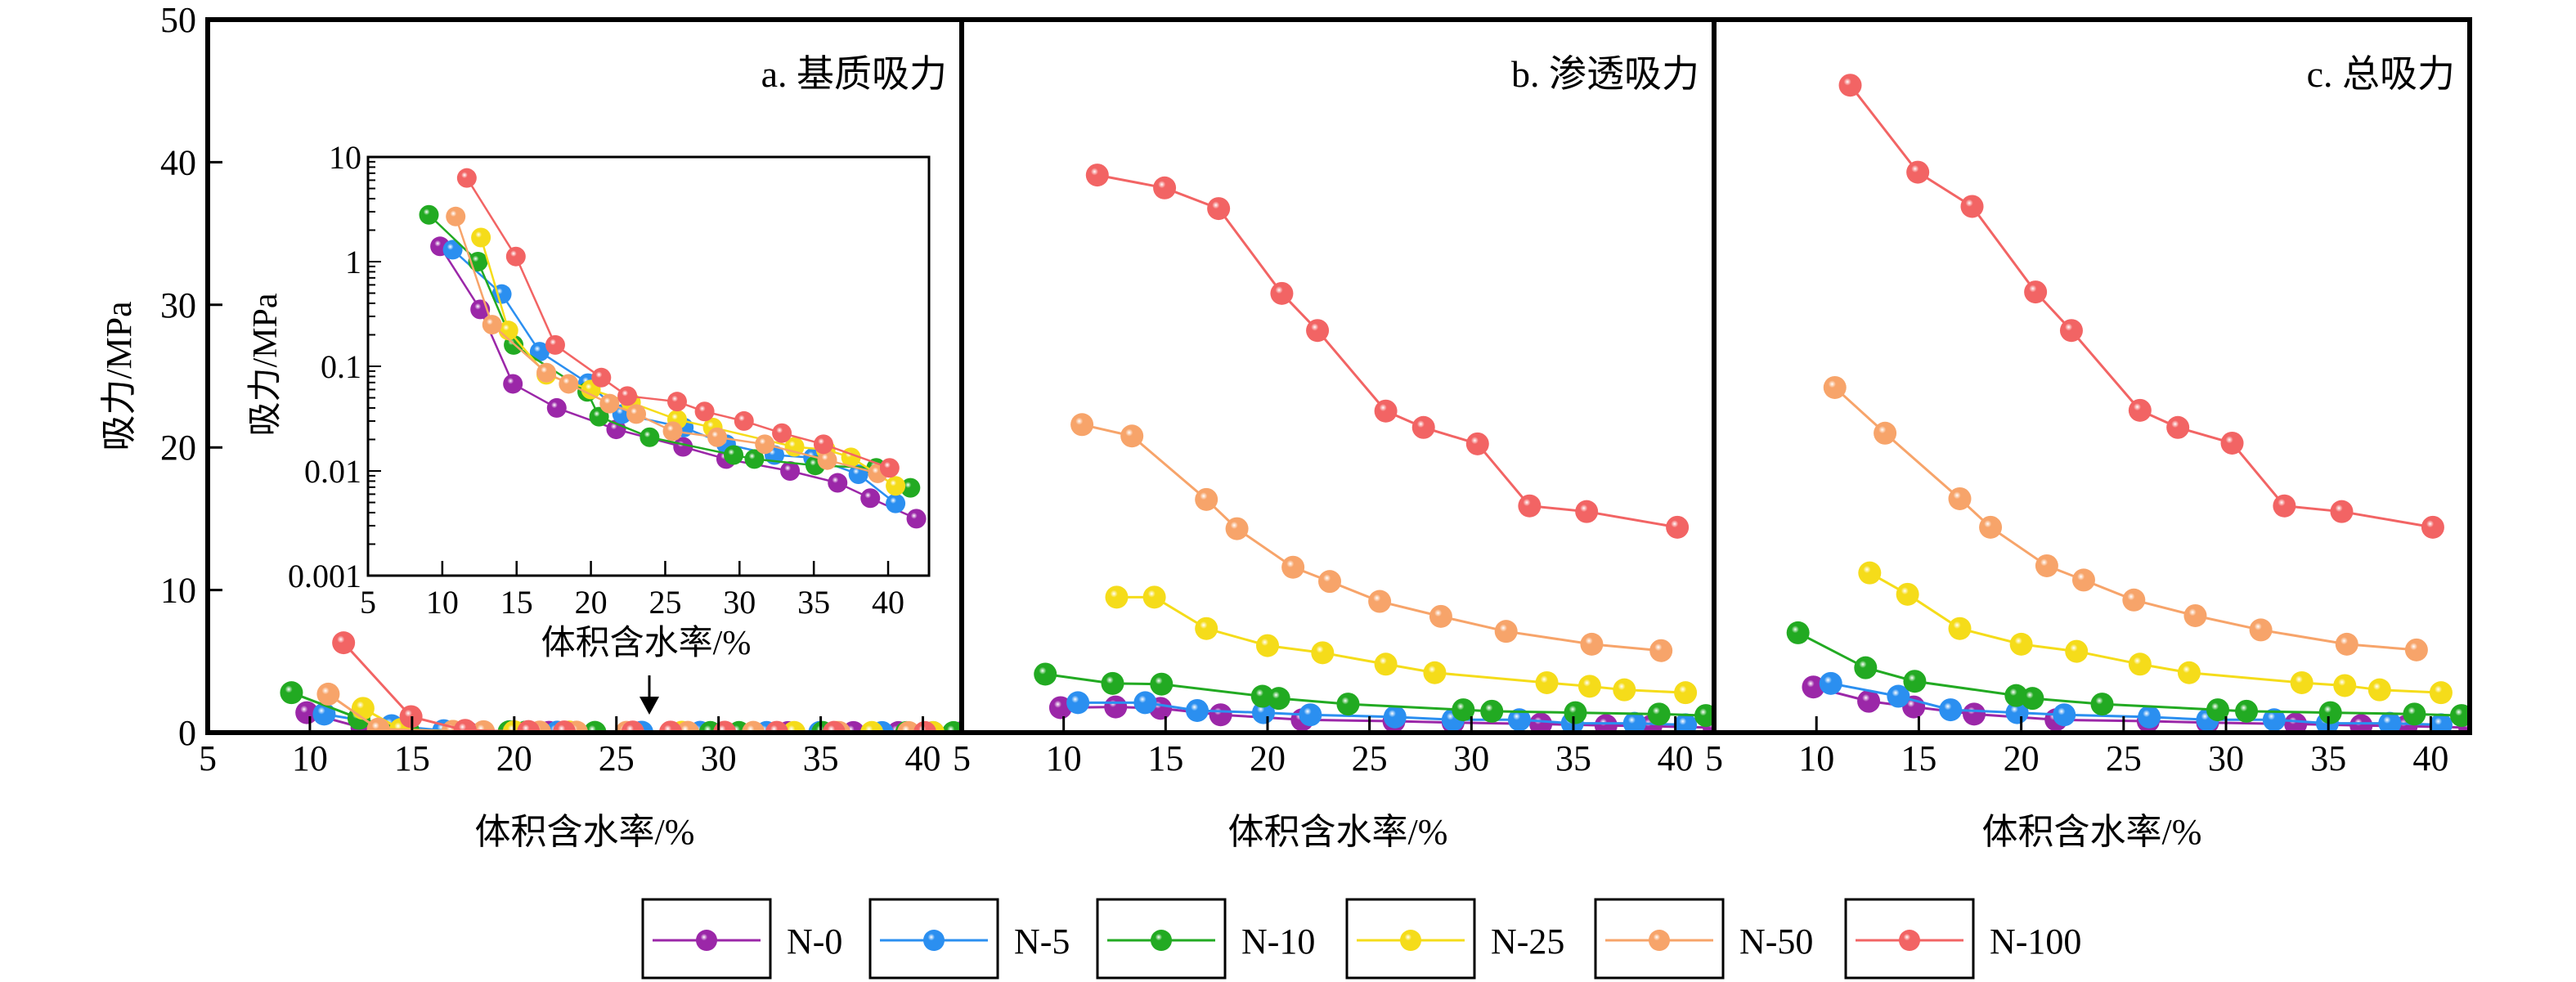  What do you see at coordinates (178, 305) in the screenshot?
I see `y-tick-label: 30` at bounding box center [178, 305].